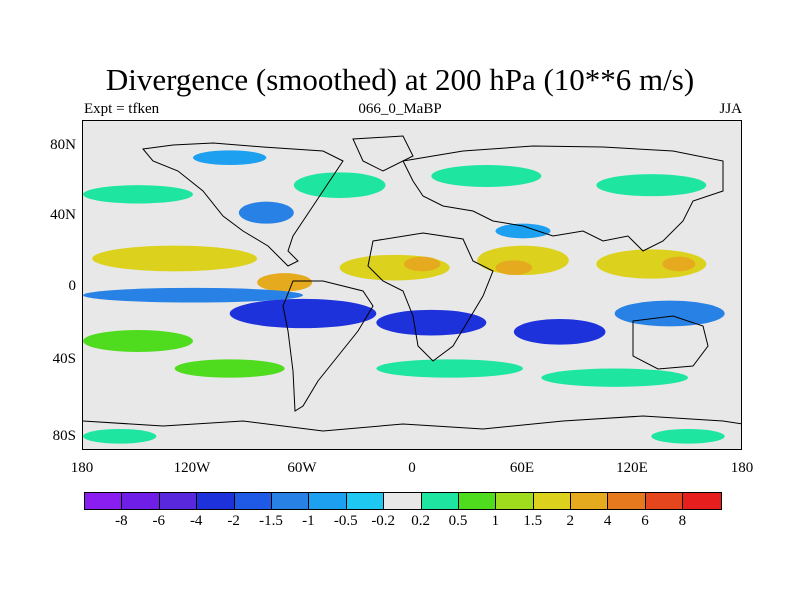 This screenshot has width=800, height=600. Describe the element at coordinates (383, 521) in the screenshot. I see `colorbar-label: -0.2` at that location.